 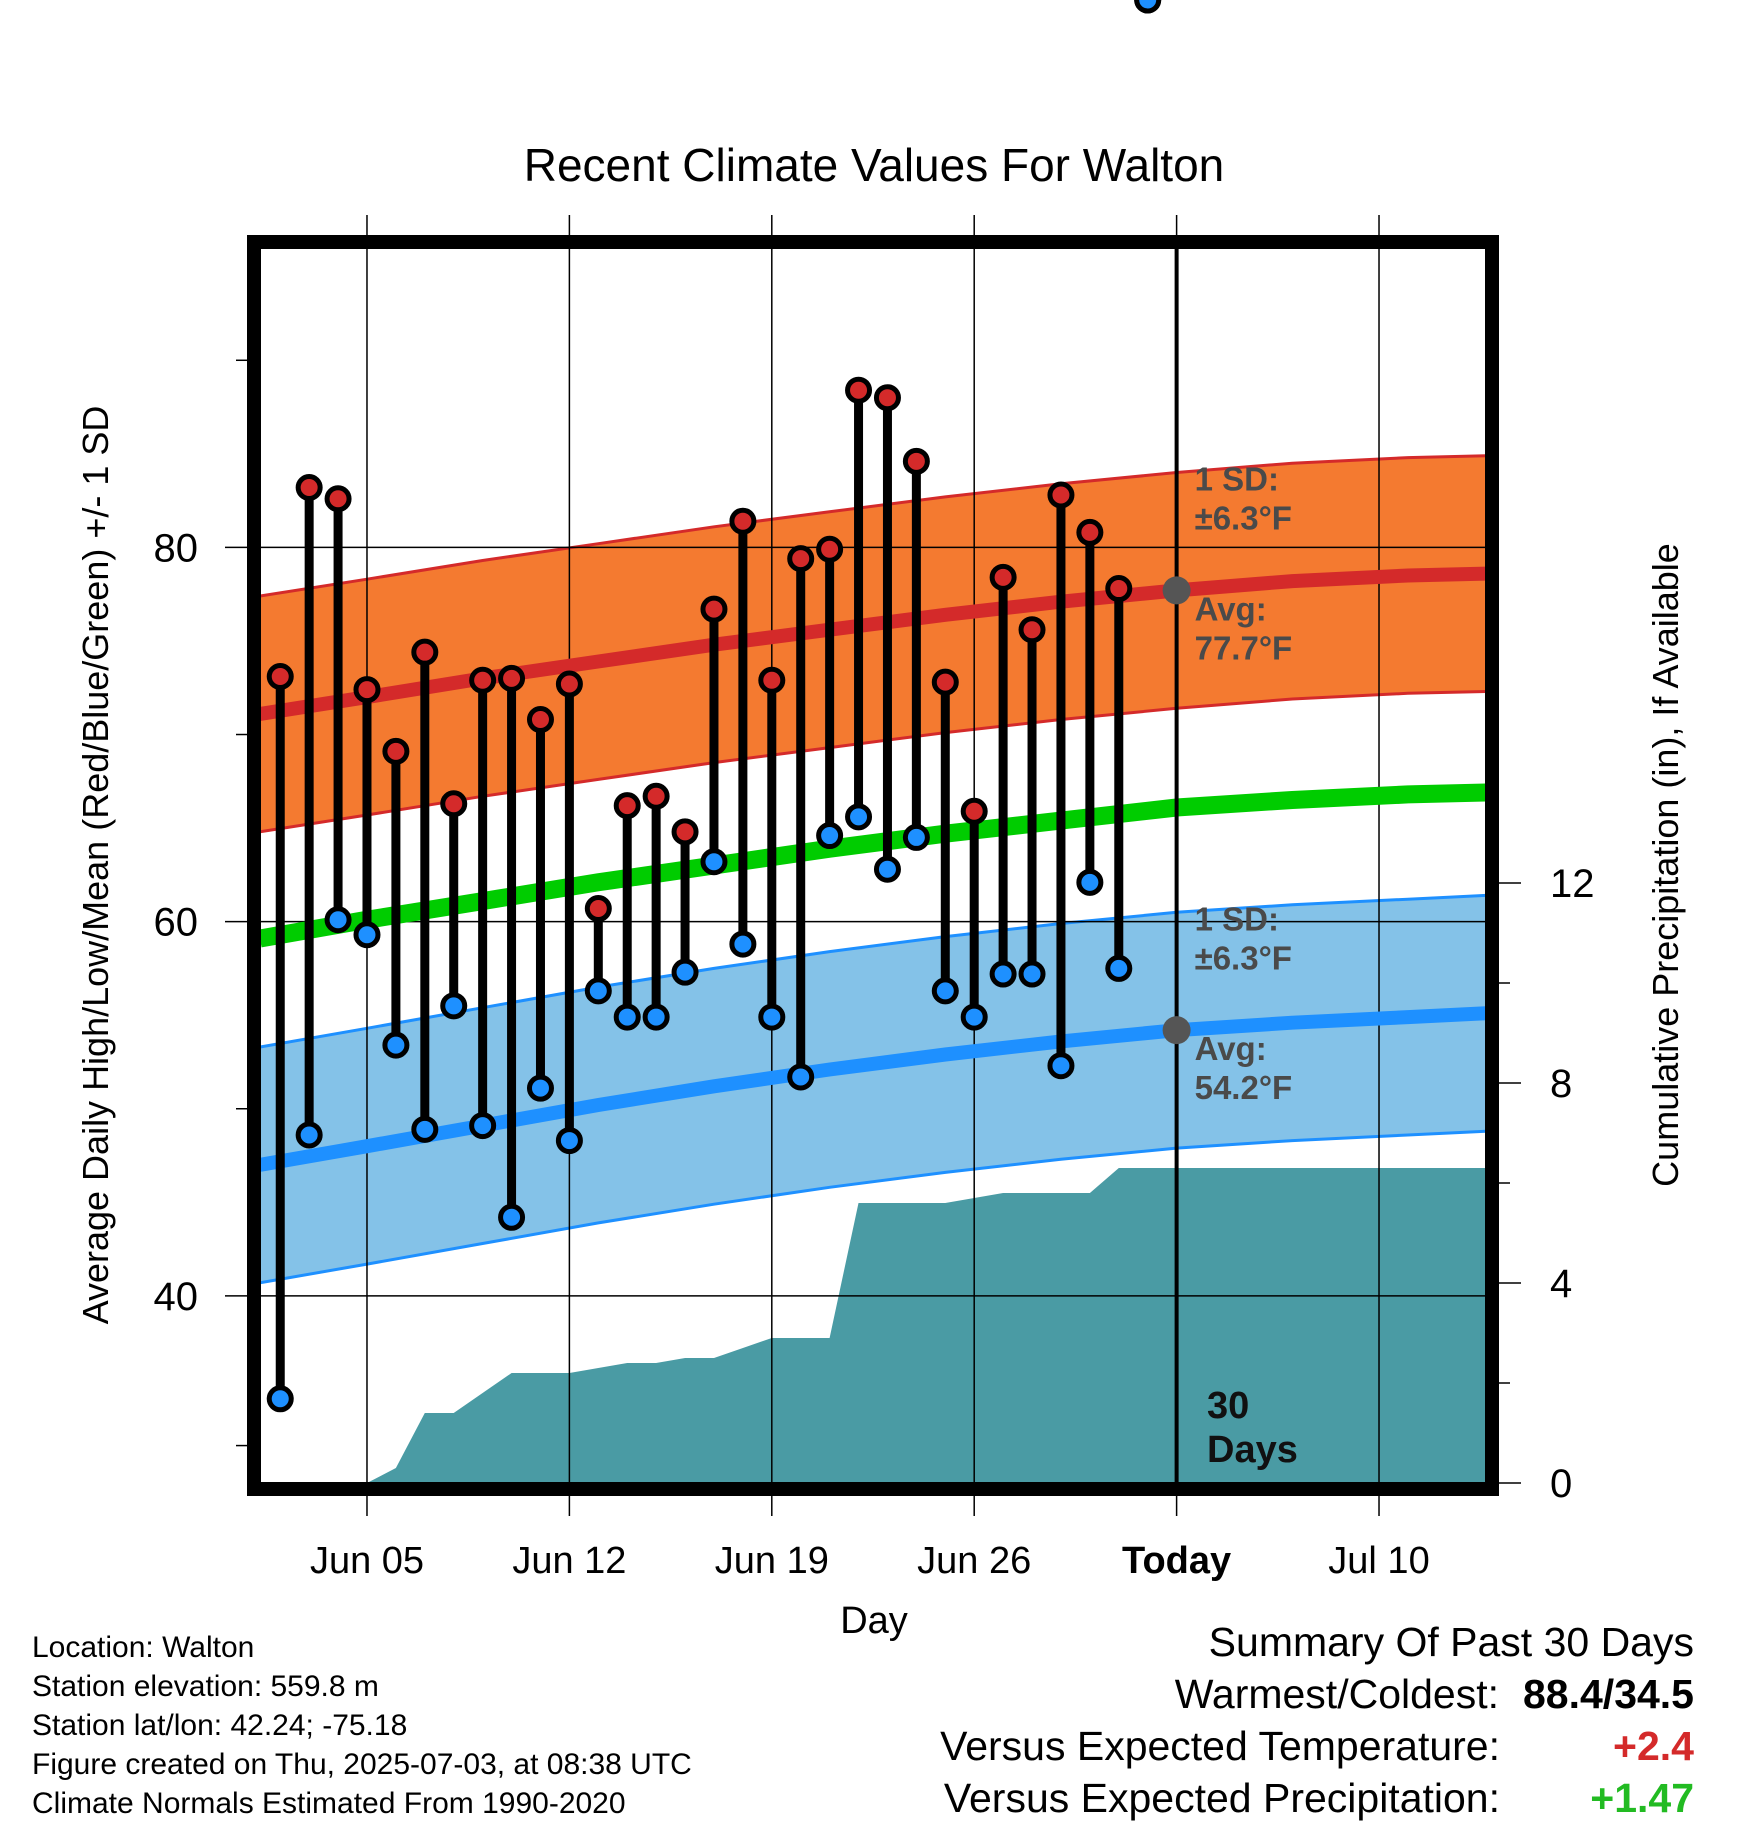 I want to click on warm-cold-value: 88.4/34.5, so click(x=1608, y=1694).